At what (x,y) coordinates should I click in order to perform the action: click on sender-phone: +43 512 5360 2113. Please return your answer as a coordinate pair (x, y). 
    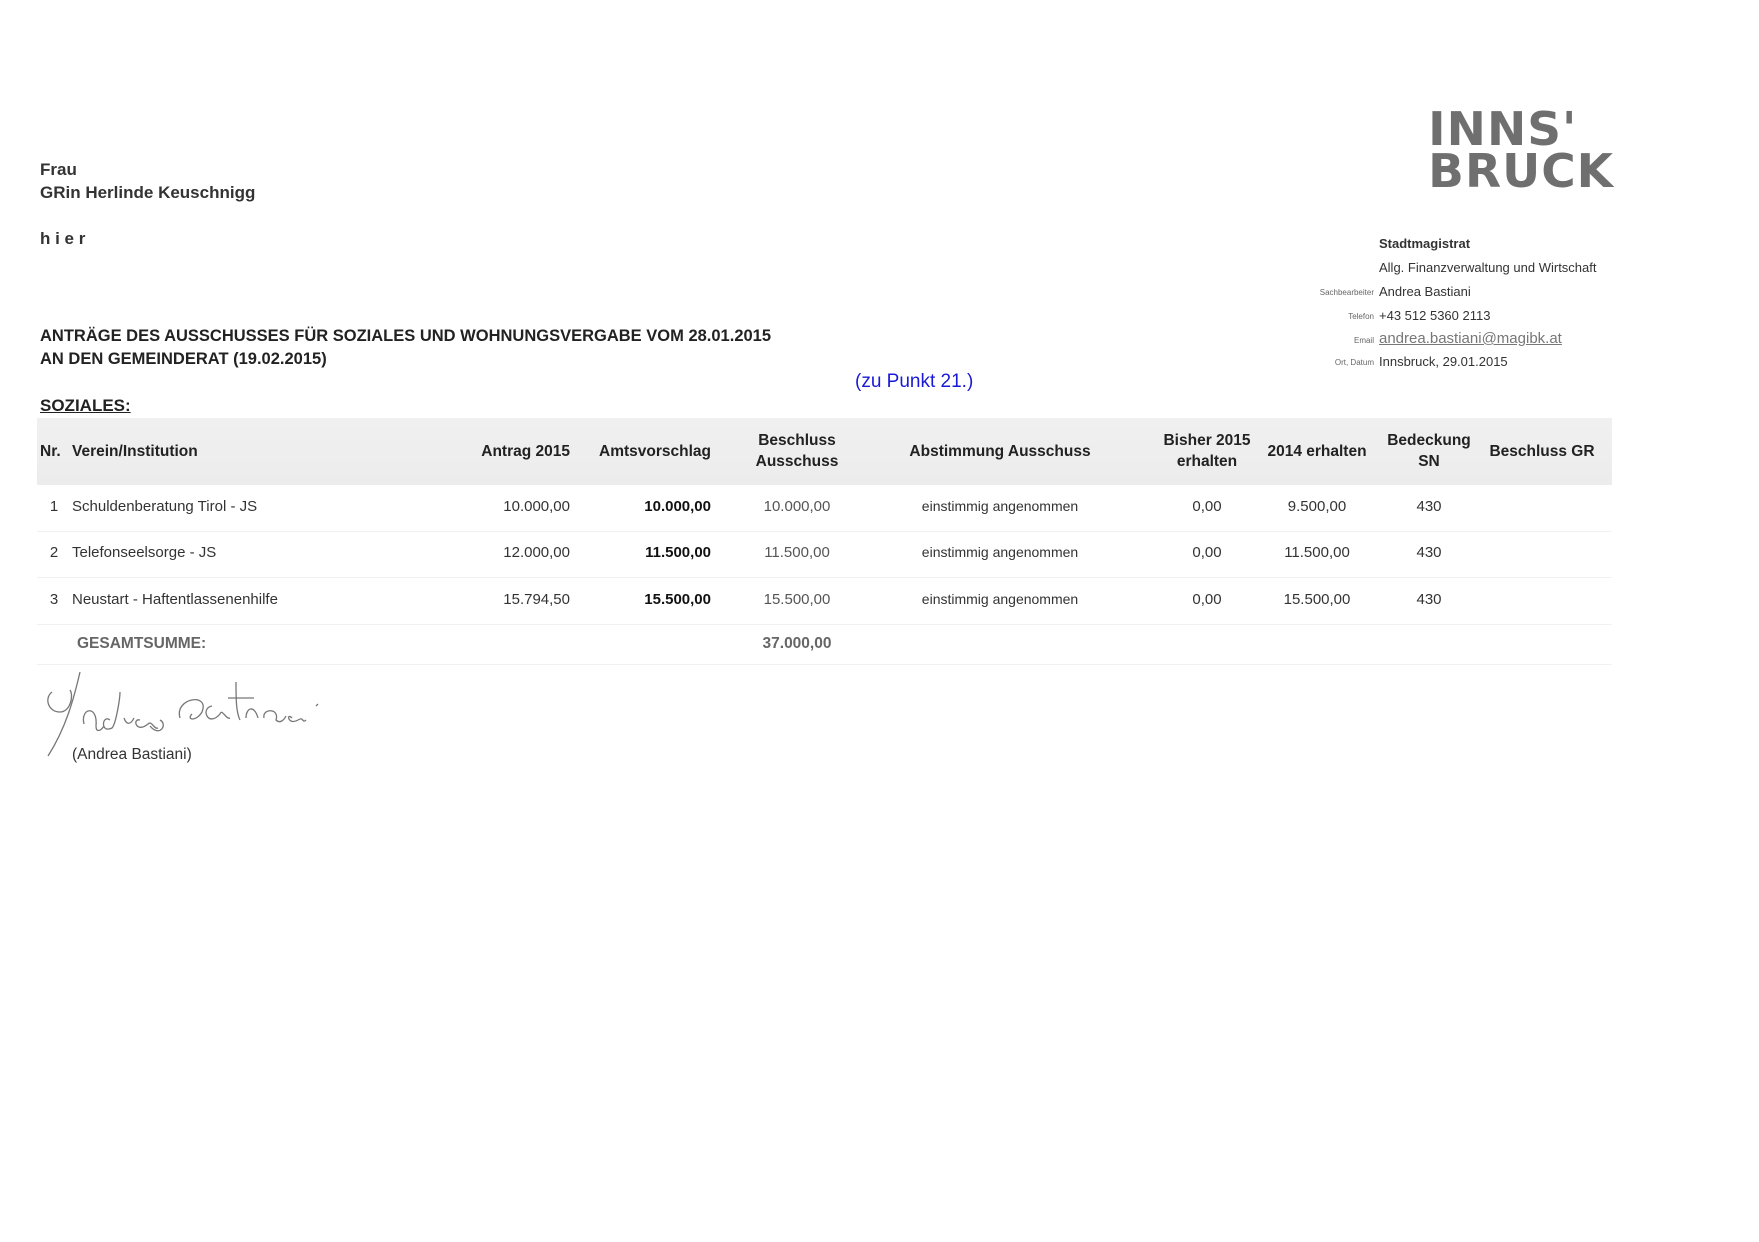
    Looking at the image, I should click on (1435, 315).